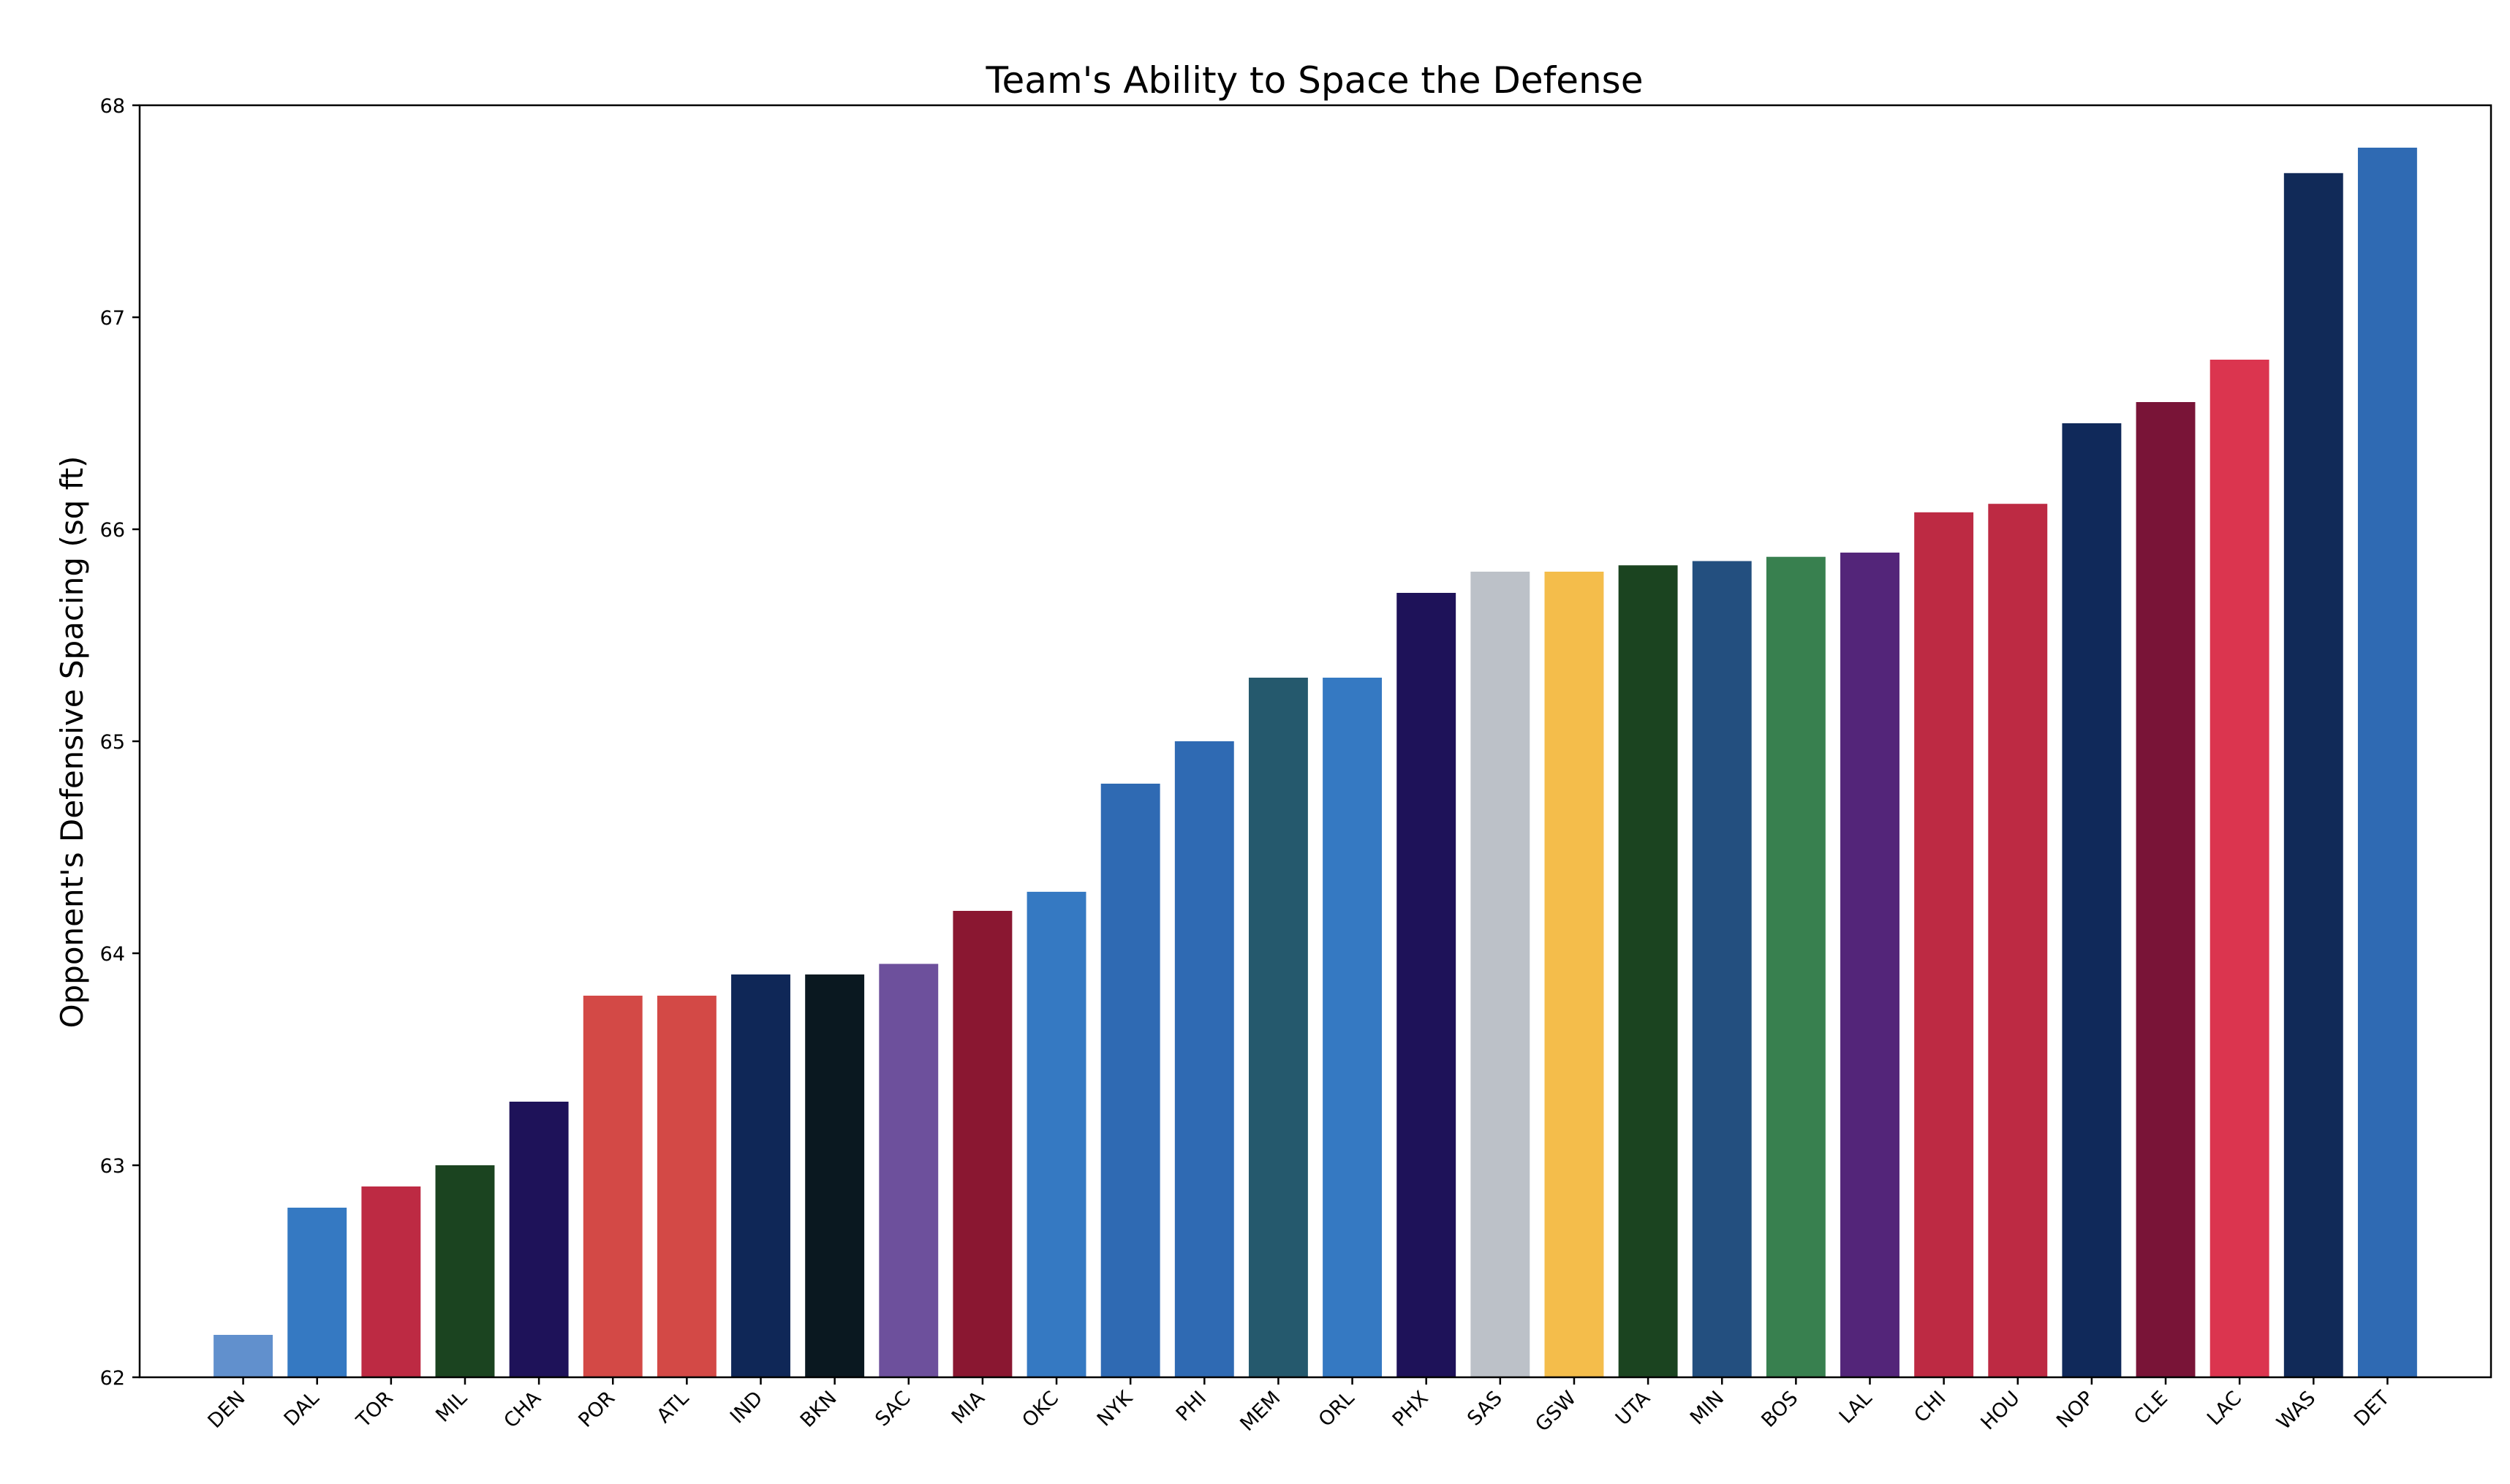 This screenshot has height=1484, width=2510. I want to click on bar-mil, so click(465, 1271).